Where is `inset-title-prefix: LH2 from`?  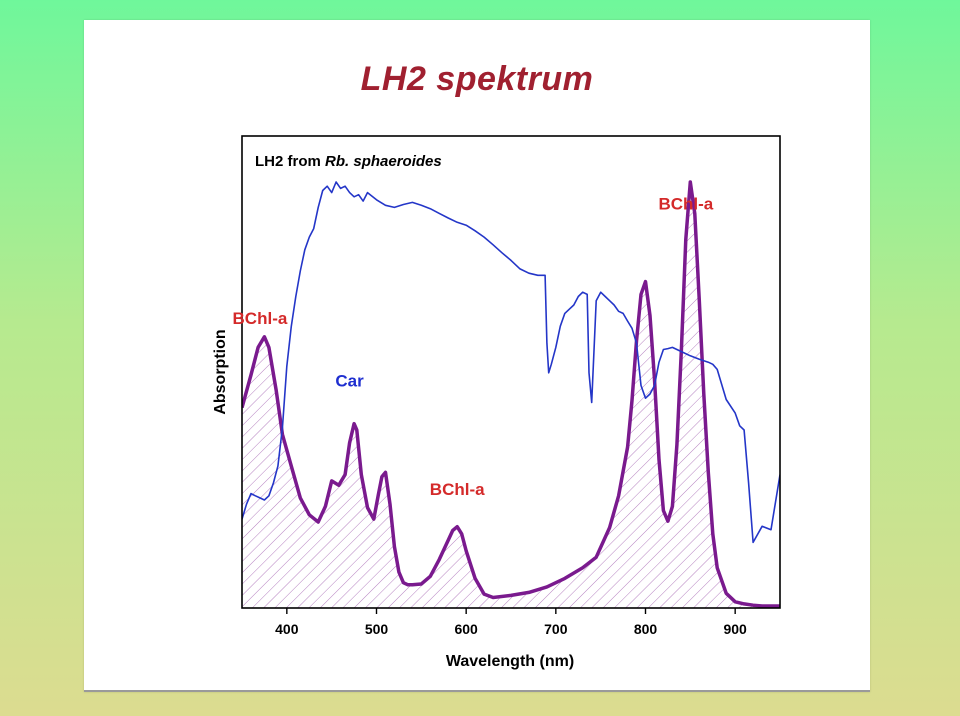 inset-title-prefix: LH2 from is located at coordinates (290, 161).